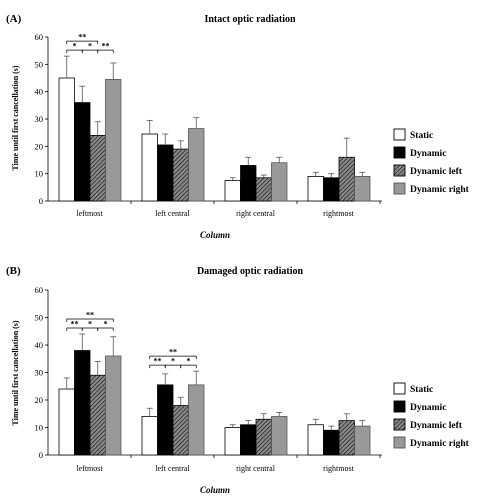 Image resolution: width=504 pixels, height=504 pixels. I want to click on legend-label: Static, so click(421, 390).